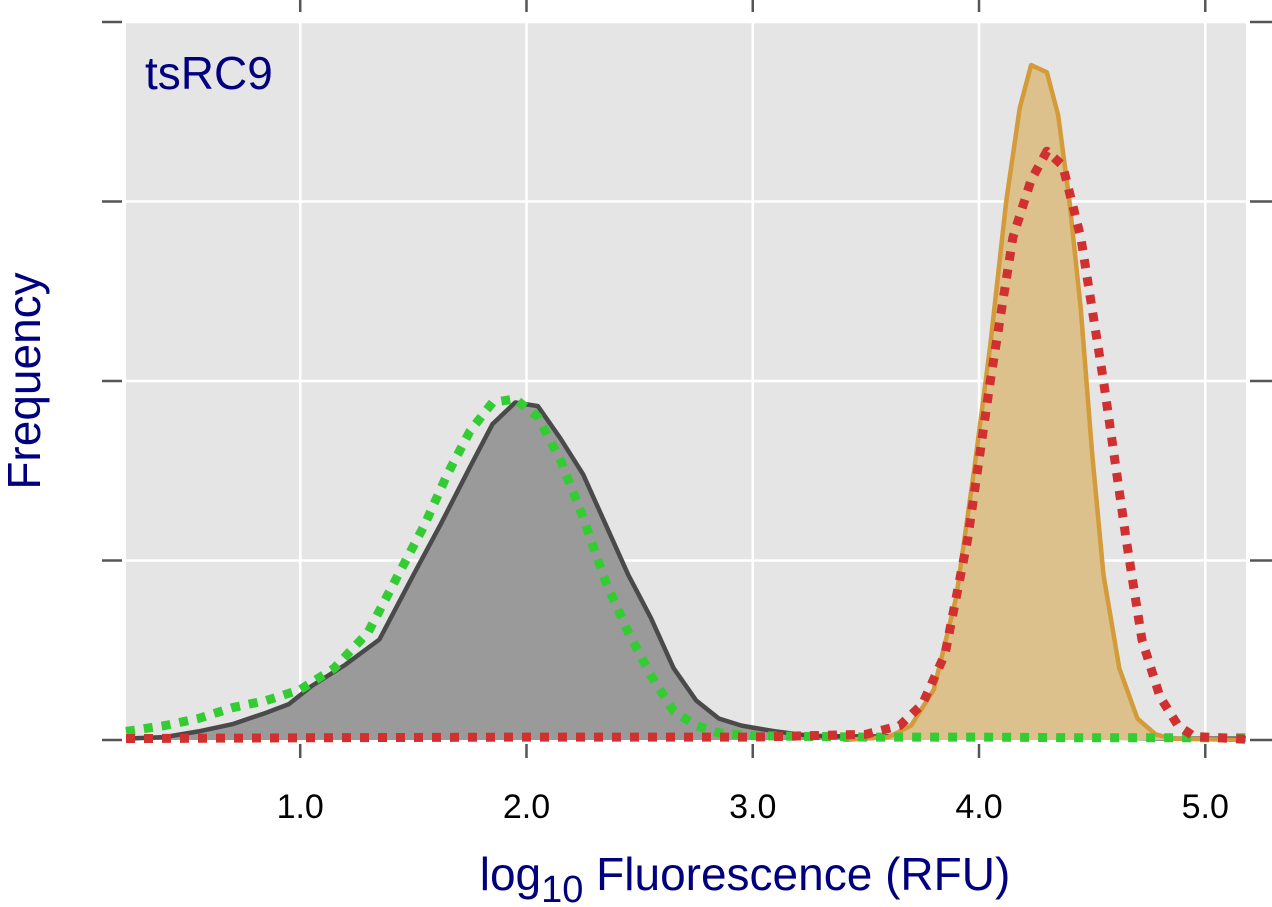 This screenshot has height=907, width=1272. Describe the element at coordinates (209, 73) in the screenshot. I see `panel-label: tsRC9` at that location.